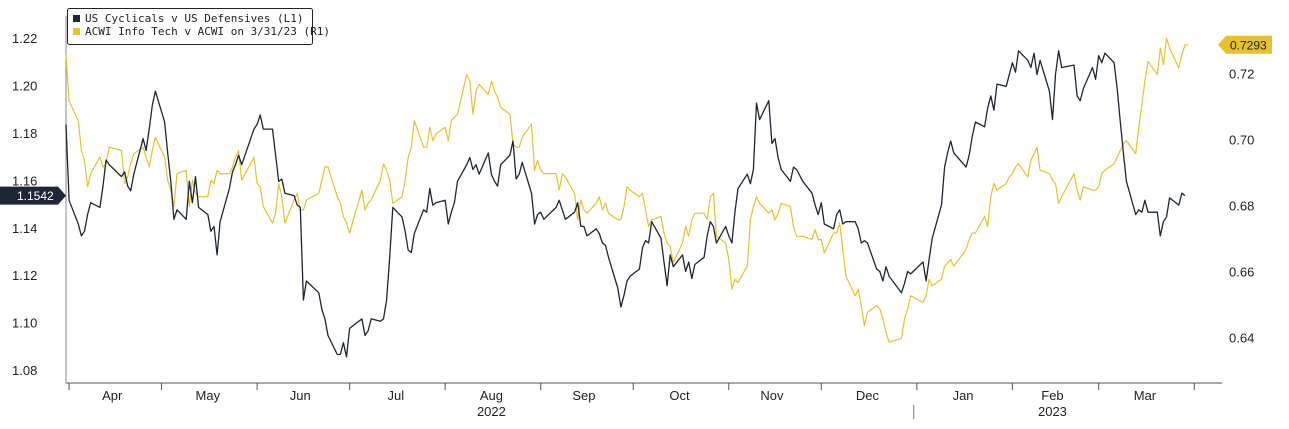 Image resolution: width=1289 pixels, height=429 pixels. What do you see at coordinates (868, 395) in the screenshot?
I see `x-tick-label: Dec` at bounding box center [868, 395].